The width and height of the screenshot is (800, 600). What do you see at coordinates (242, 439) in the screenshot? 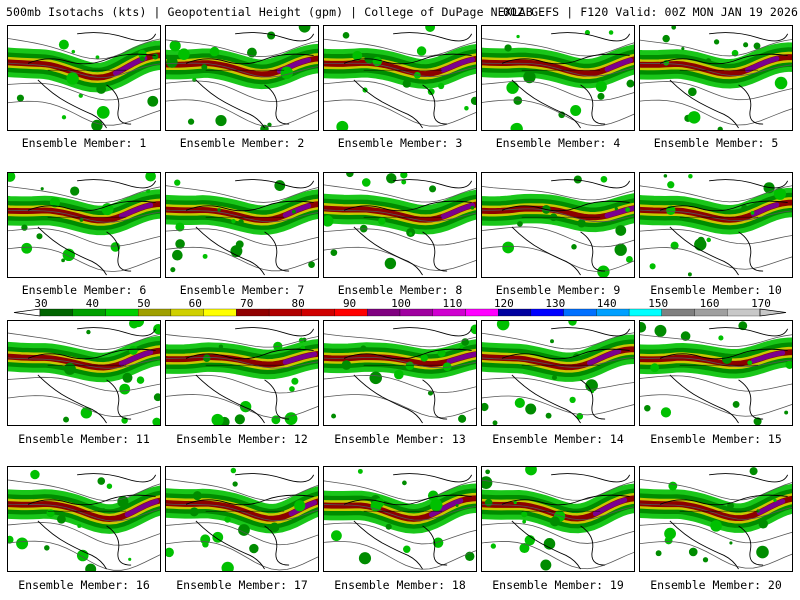
I see `ensemble-member-label: Ensemble Member: 12` at bounding box center [242, 439].